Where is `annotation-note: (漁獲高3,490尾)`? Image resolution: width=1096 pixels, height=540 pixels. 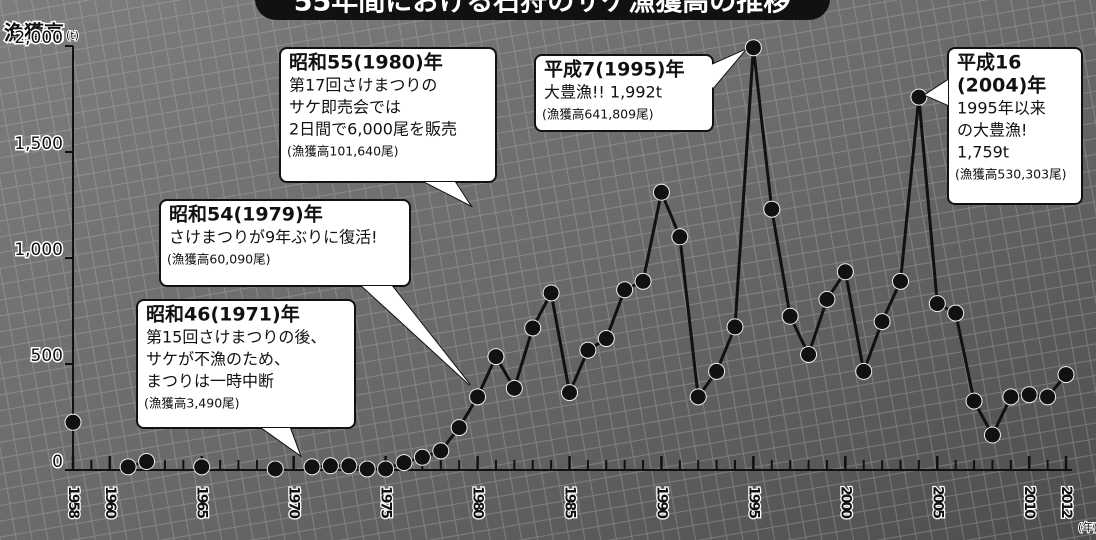
annotation-note: (漁獲高3,490尾) is located at coordinates (192, 403).